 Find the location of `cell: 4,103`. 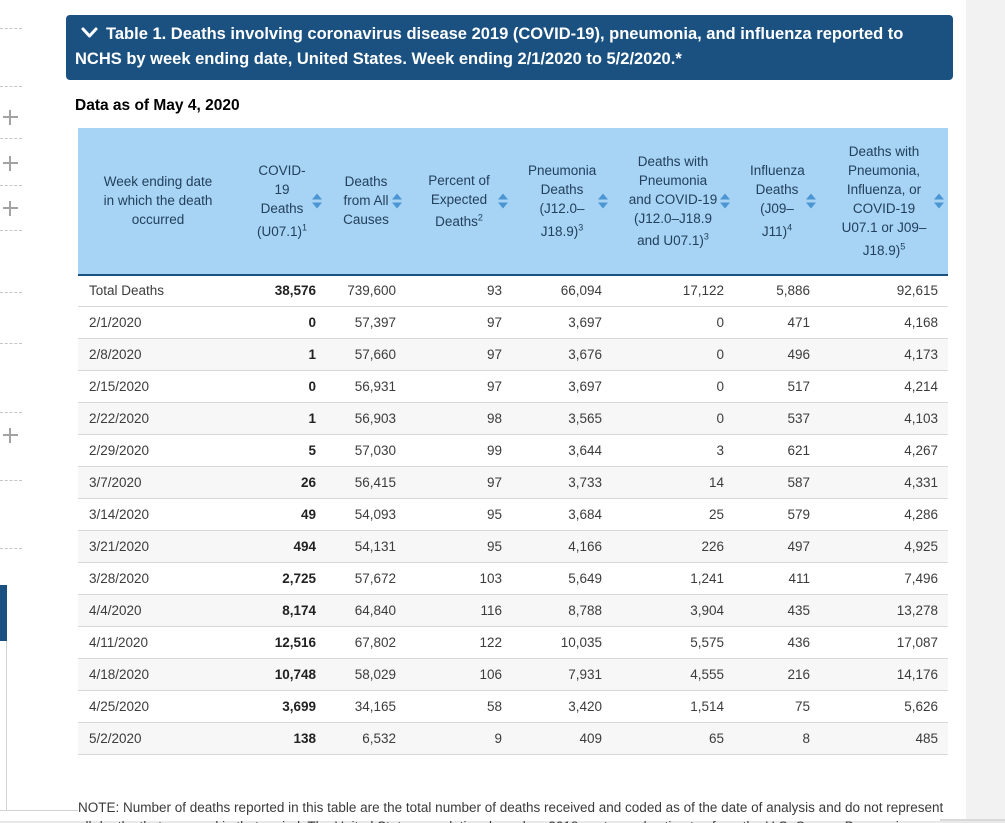

cell: 4,103 is located at coordinates (884, 418).